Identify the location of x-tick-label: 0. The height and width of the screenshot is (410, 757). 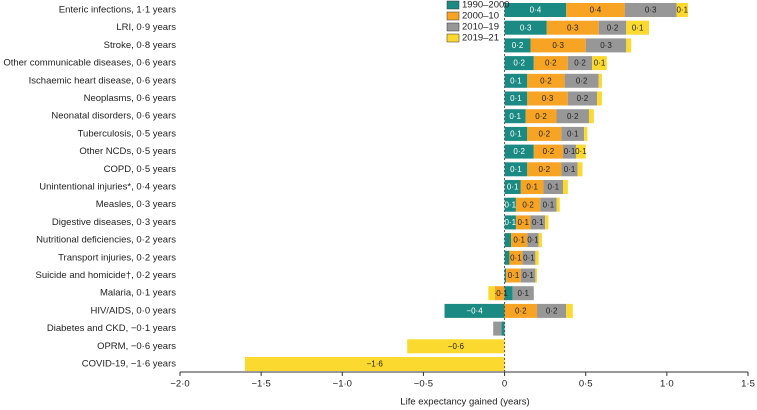
(504, 384).